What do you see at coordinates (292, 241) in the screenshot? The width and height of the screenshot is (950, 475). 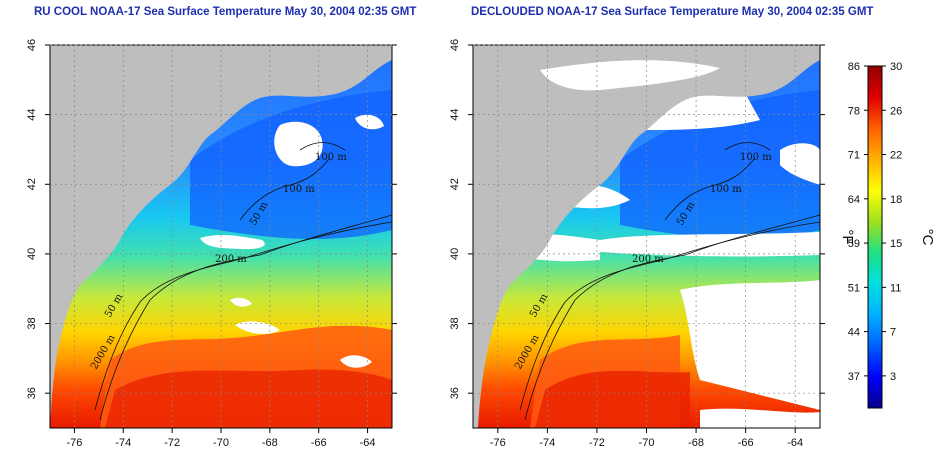 I see `cloud-patches` at bounding box center [292, 241].